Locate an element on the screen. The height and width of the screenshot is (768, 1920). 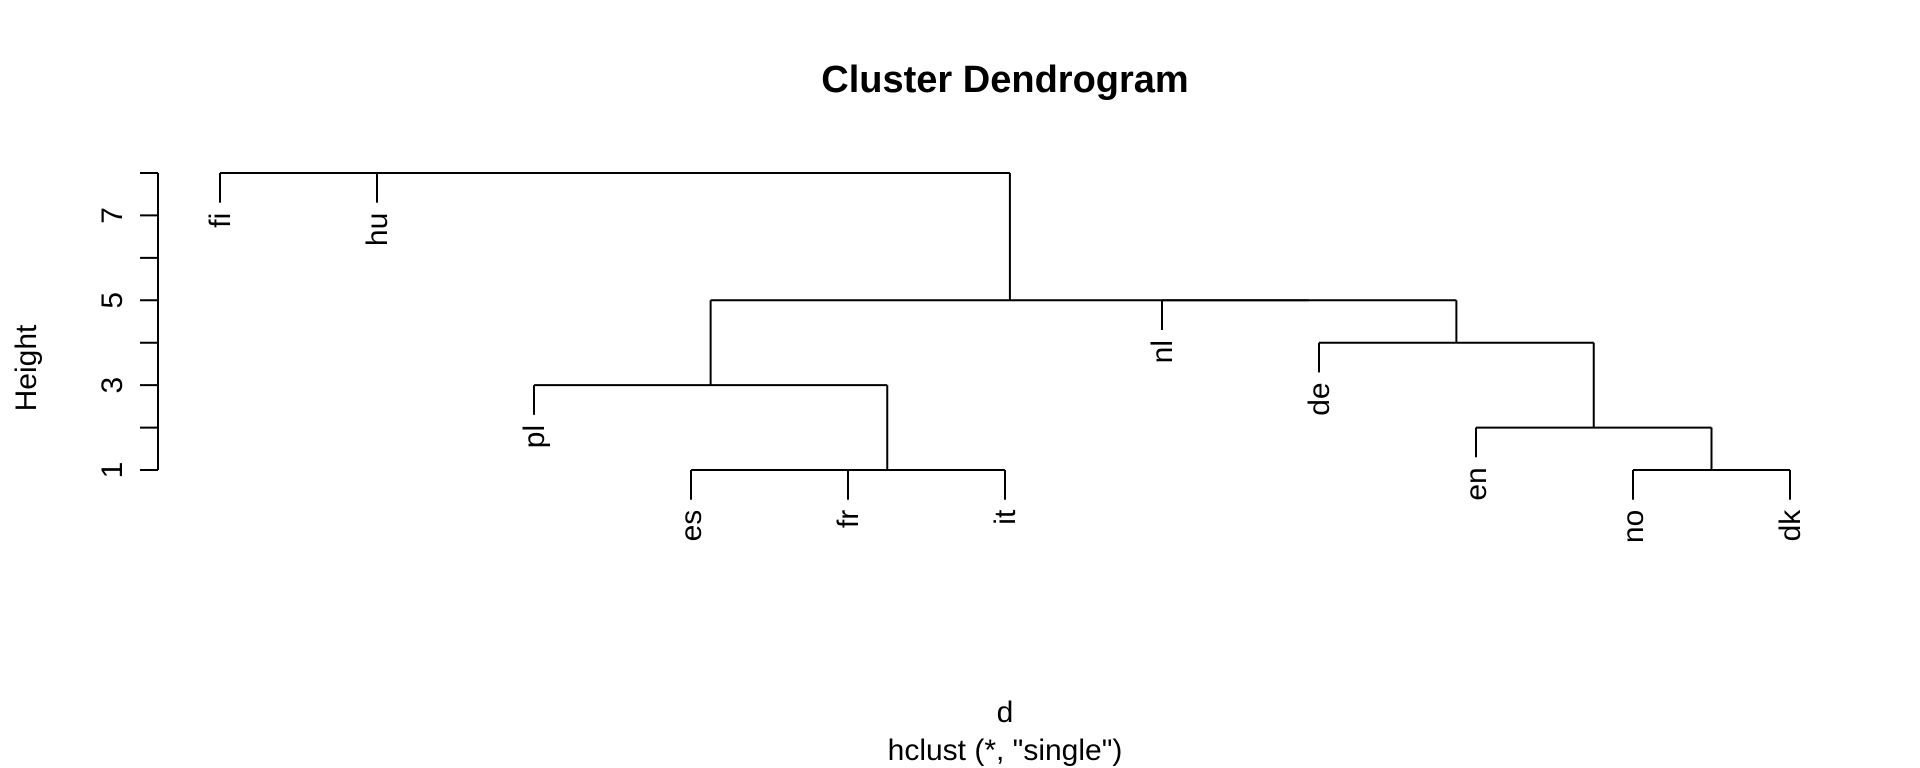
y-axis: 1 3 5 7 is located at coordinates (127, 325).